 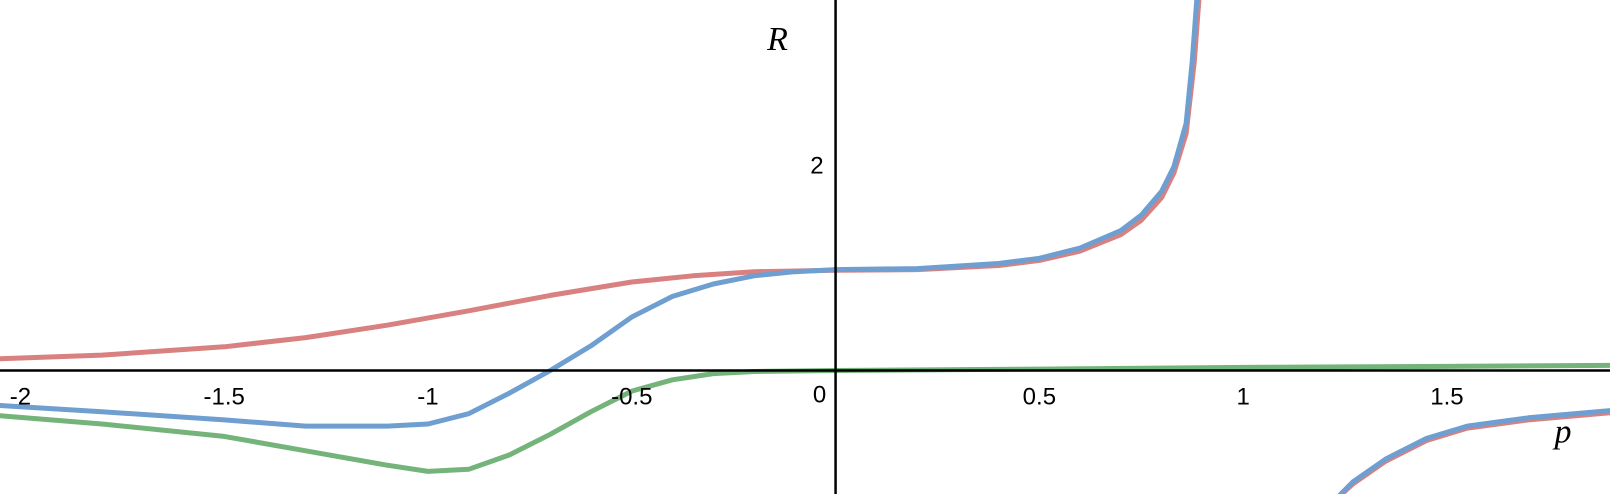 I want to click on x-tick-label: 1, so click(x=1242, y=397).